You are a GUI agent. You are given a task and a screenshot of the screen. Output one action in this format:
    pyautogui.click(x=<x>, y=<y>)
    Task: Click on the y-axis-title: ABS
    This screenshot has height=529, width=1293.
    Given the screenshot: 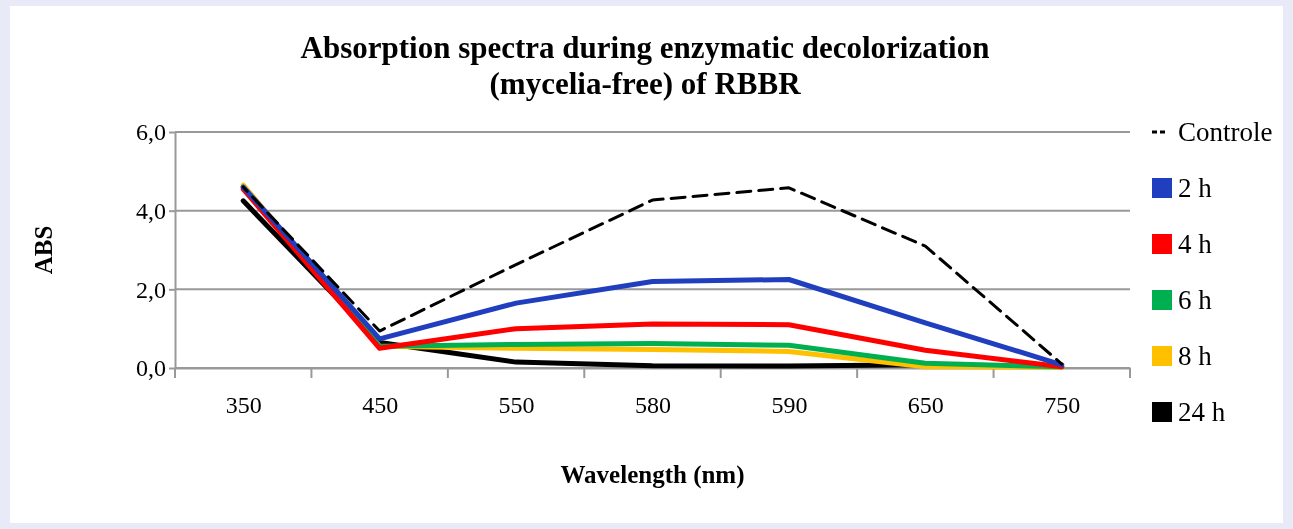 What is the action you would take?
    pyautogui.click(x=43, y=250)
    